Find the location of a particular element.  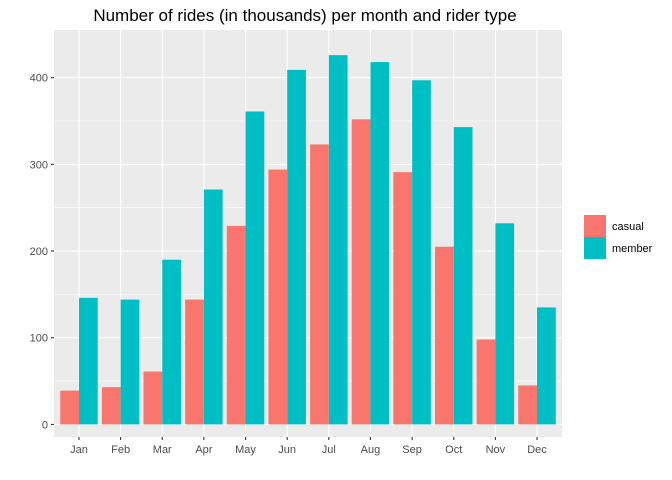

legend: casual member is located at coordinates (618, 237).